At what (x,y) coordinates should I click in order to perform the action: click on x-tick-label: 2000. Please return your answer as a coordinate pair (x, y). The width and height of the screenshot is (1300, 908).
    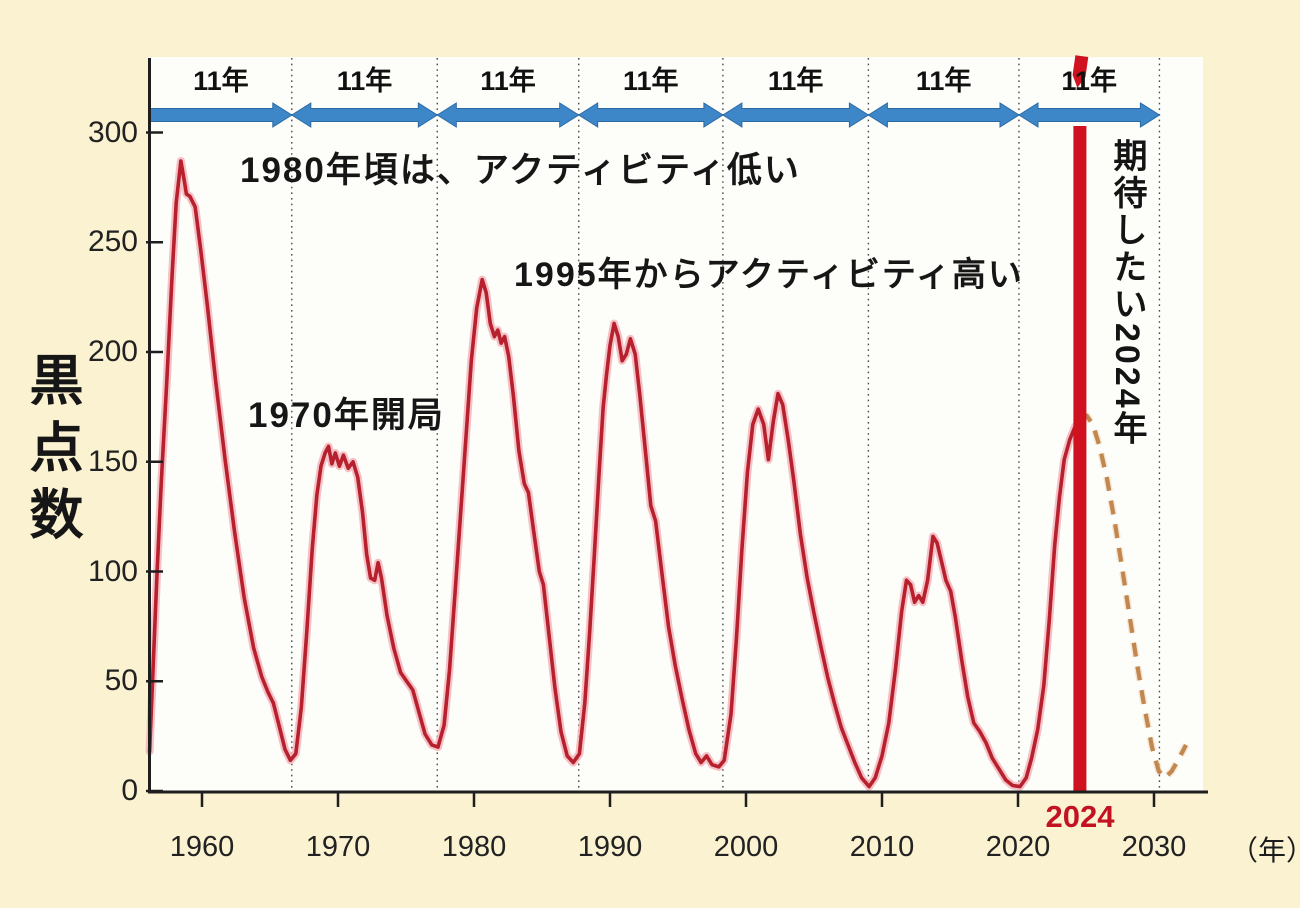
    Looking at the image, I should click on (746, 847).